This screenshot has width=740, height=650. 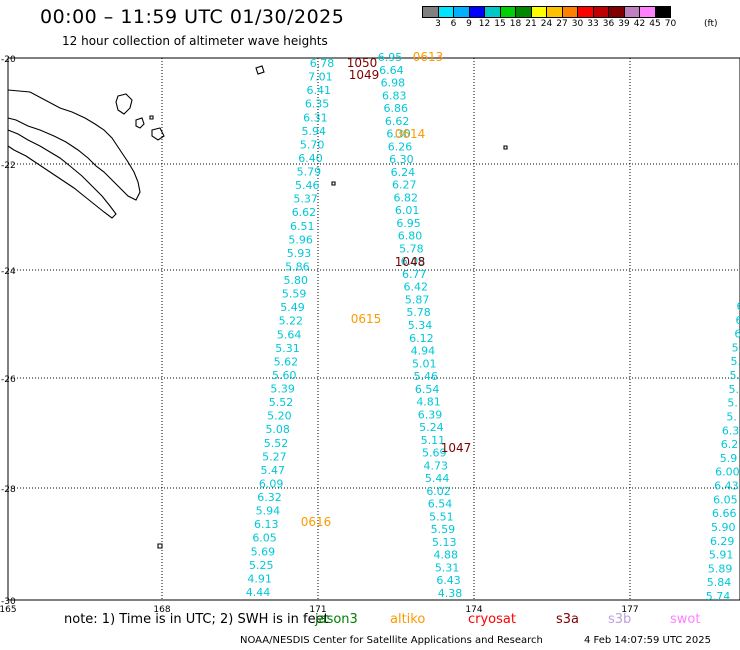 I want to click on swh-value-track2: 5.51, so click(x=441, y=516).